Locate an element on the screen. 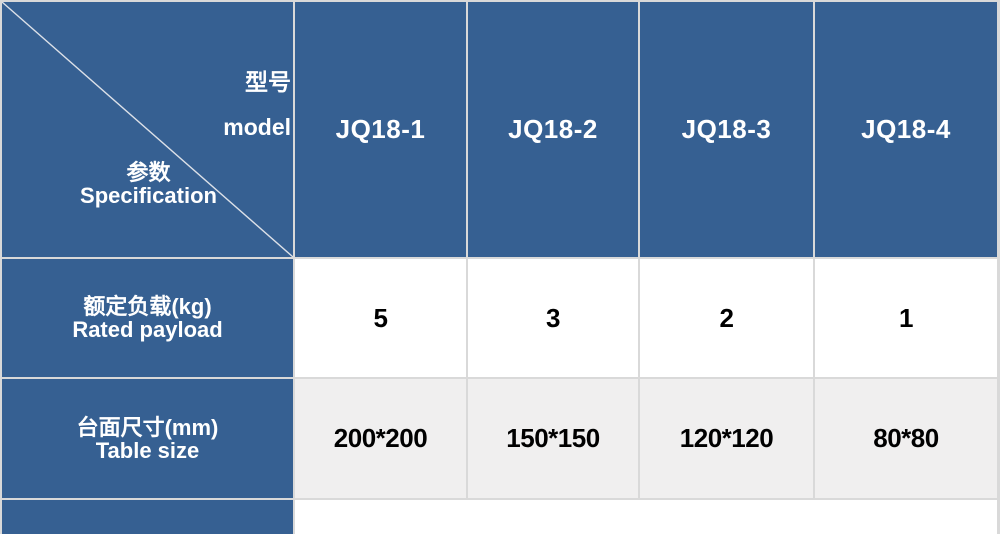  corner-model-en: model is located at coordinates (257, 127).